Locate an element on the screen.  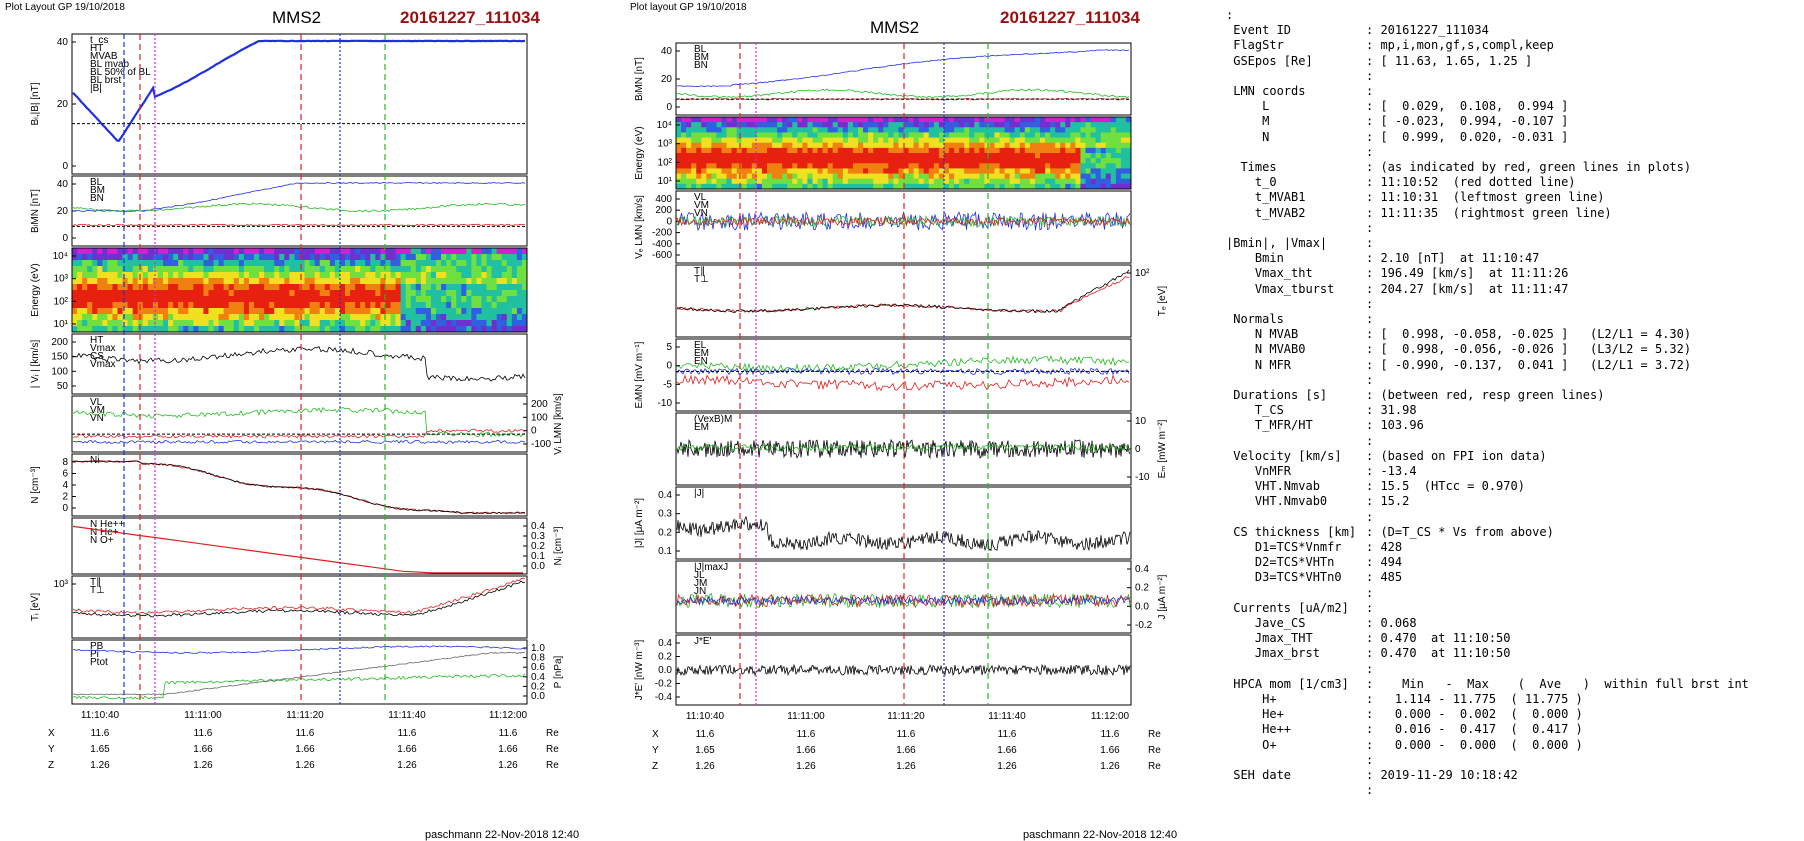
left-pos-value: 1.66 is located at coordinates (407, 749).